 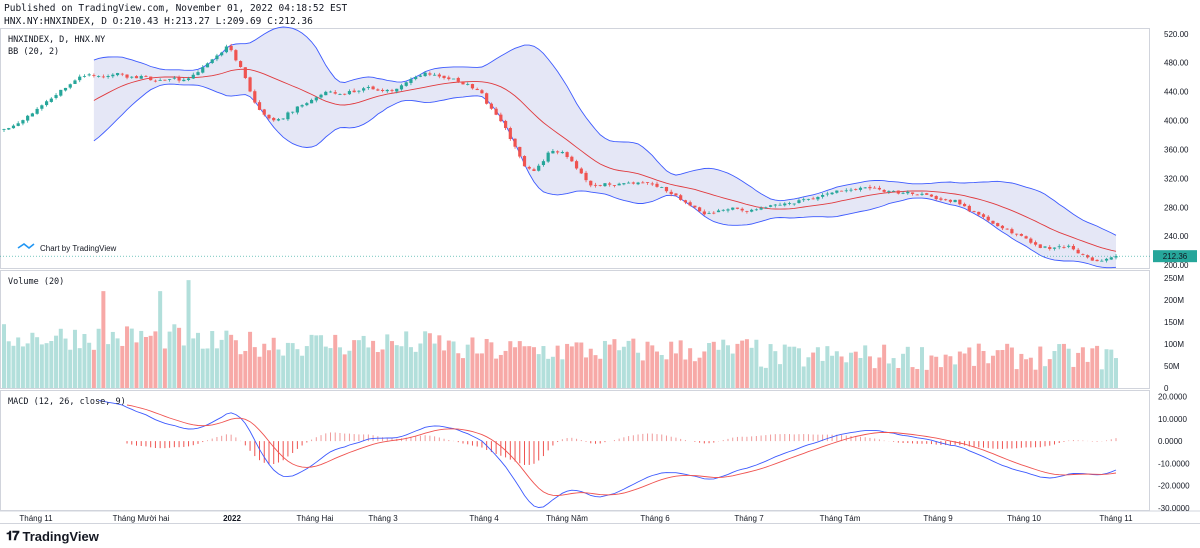 What do you see at coordinates (1024, 518) in the screenshot?
I see `time-tick: Tháng 10` at bounding box center [1024, 518].